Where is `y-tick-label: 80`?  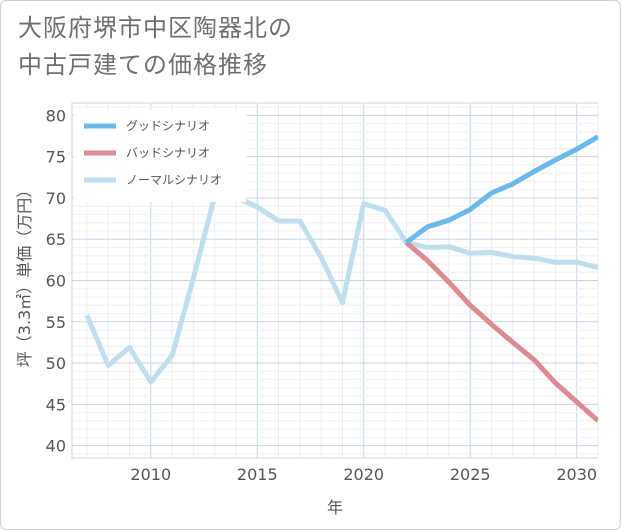
y-tick-label: 80 is located at coordinates (56, 115).